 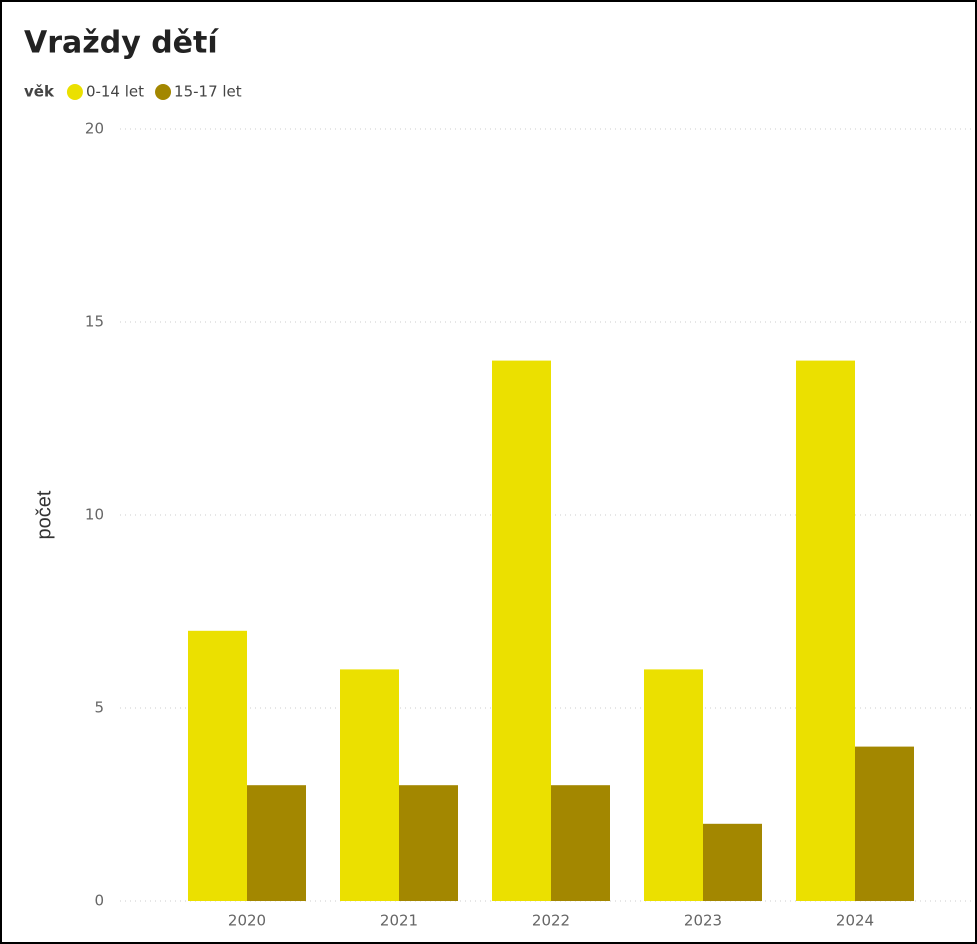 What do you see at coordinates (703, 921) in the screenshot?
I see `x-tick-label: 2023` at bounding box center [703, 921].